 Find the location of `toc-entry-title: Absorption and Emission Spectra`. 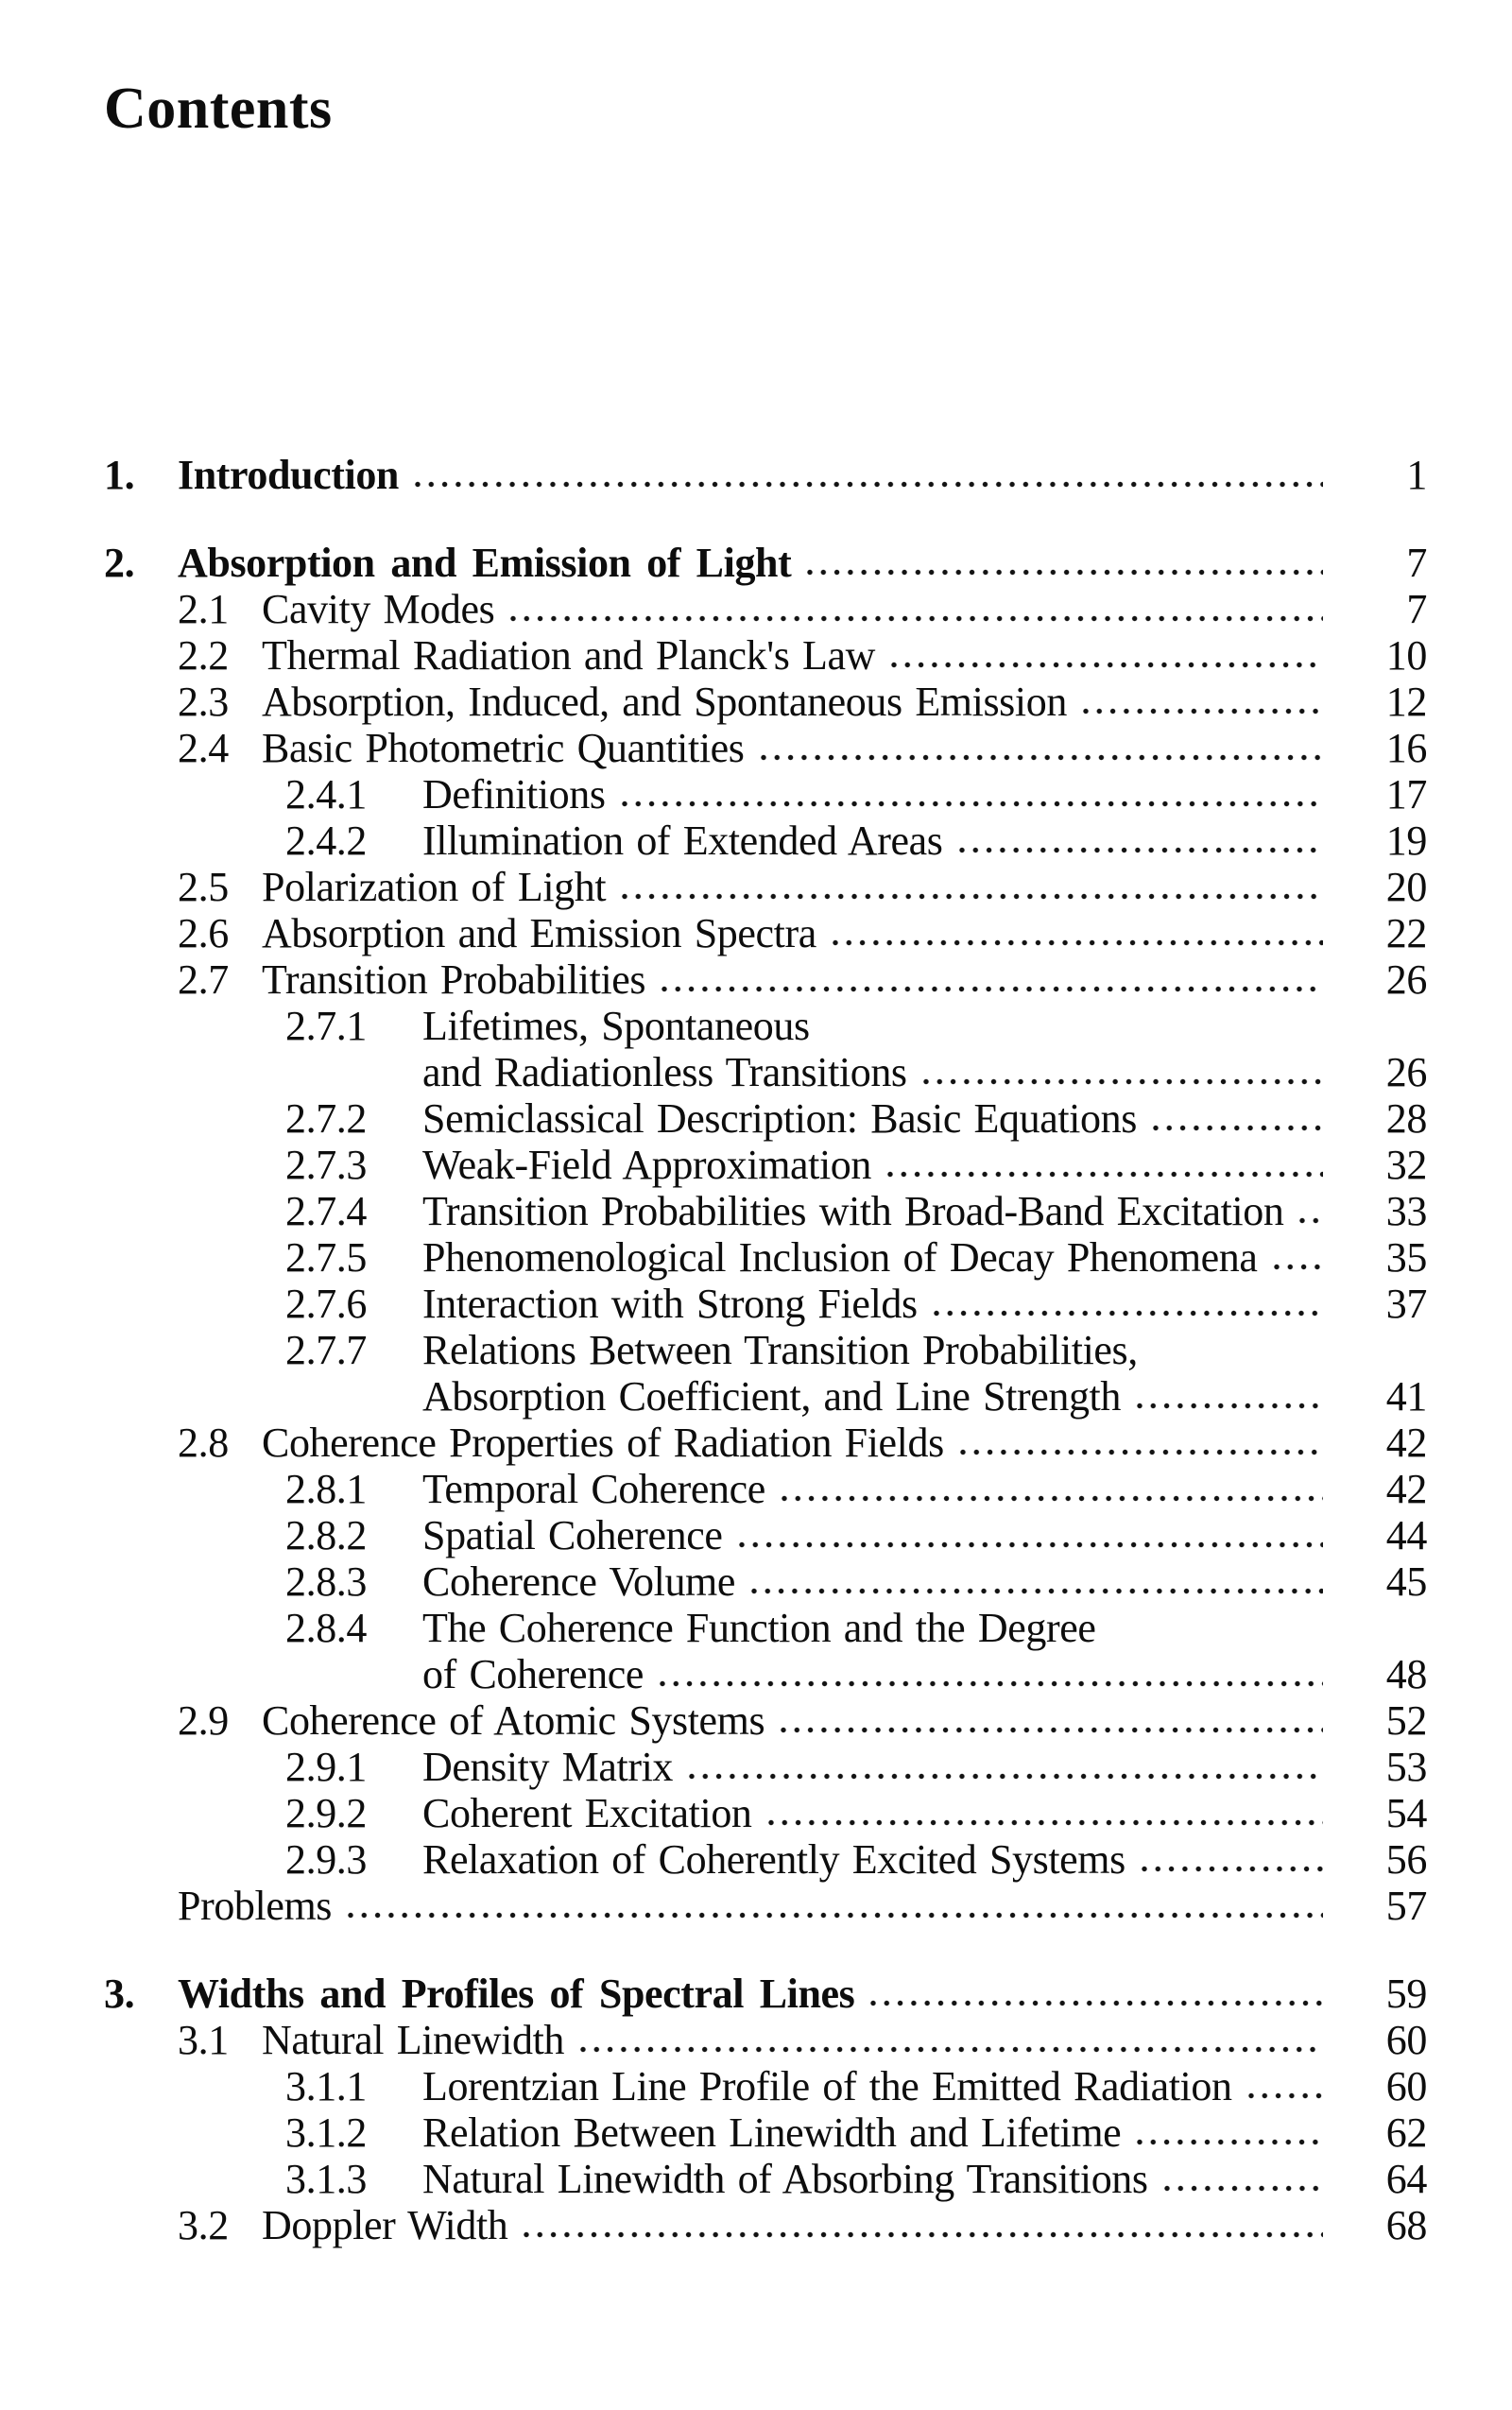

toc-entry-title: Absorption and Emission Spectra is located at coordinates (539, 933).